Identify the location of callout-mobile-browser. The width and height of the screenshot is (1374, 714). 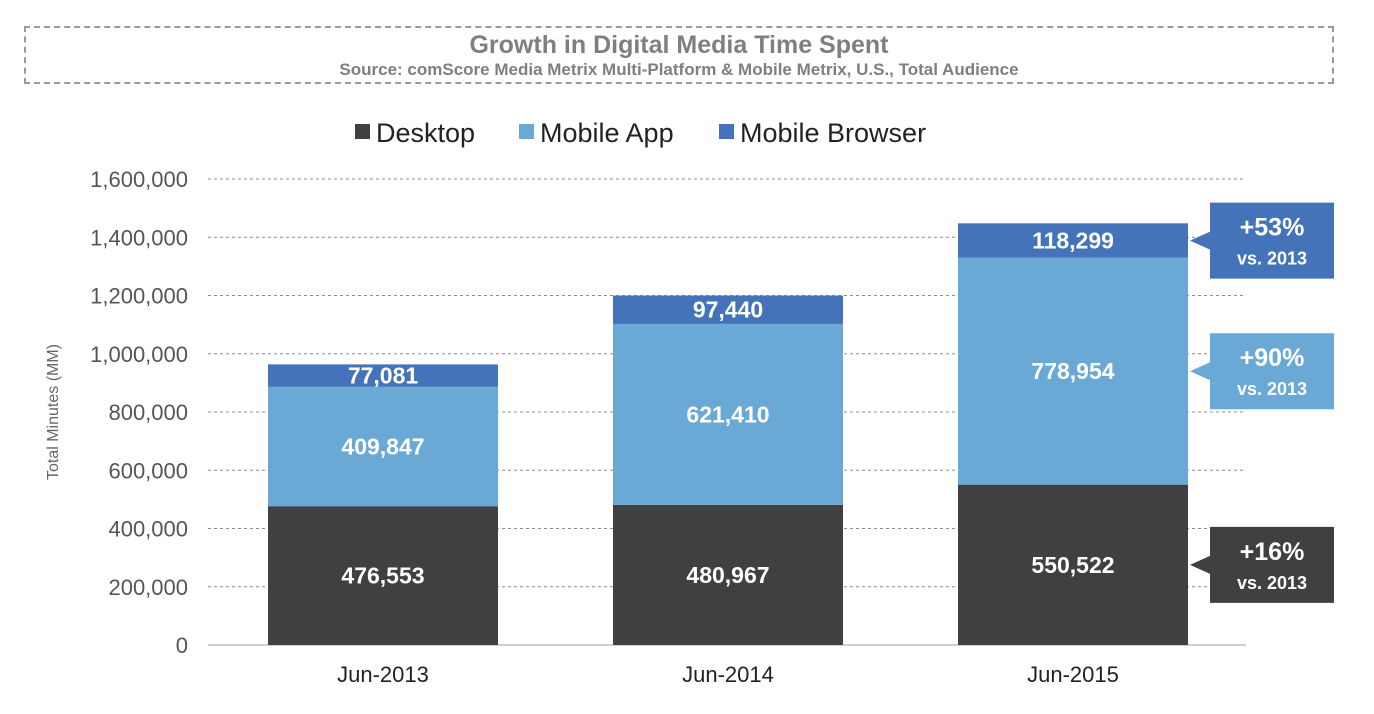
(1262, 240).